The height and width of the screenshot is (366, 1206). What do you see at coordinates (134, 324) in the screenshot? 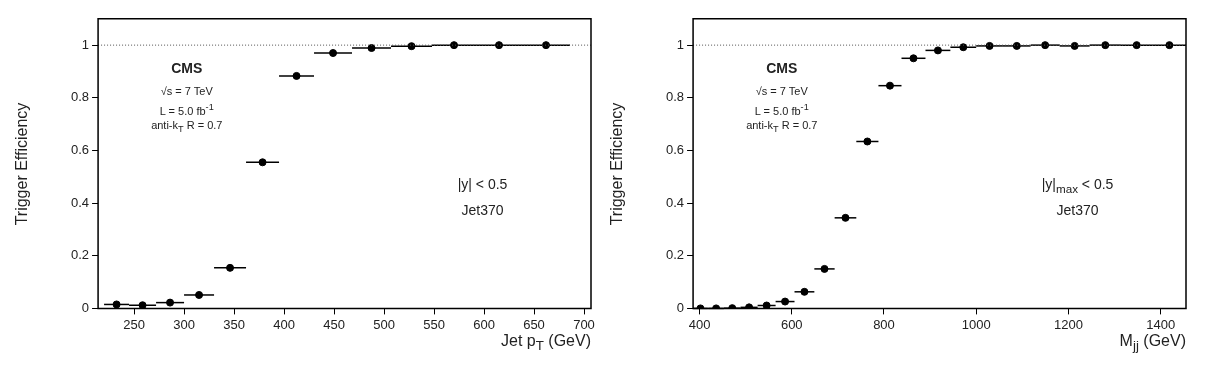
I see `x-tick-label: 250` at bounding box center [134, 324].